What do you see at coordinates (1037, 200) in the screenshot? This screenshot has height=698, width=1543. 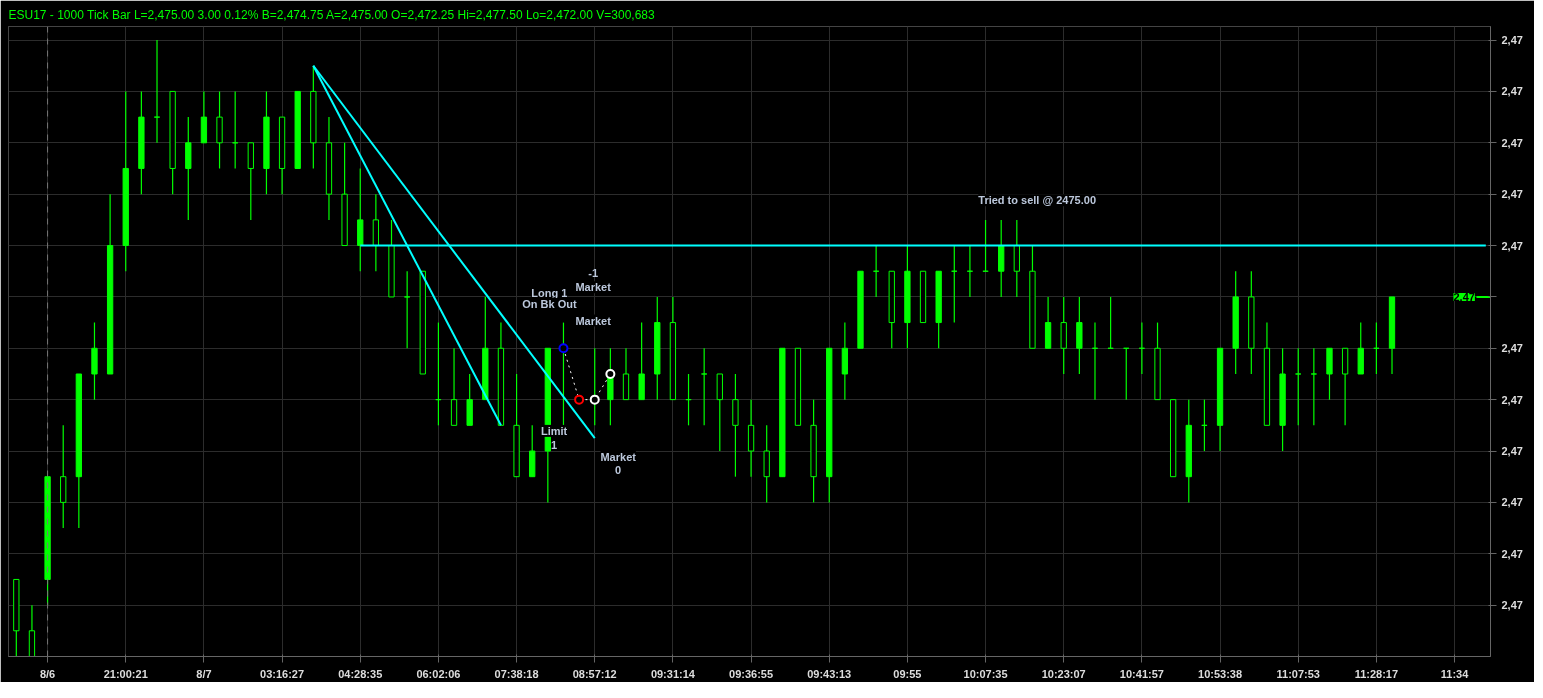 I see `annotation: Tried to sell @ 2475.00` at bounding box center [1037, 200].